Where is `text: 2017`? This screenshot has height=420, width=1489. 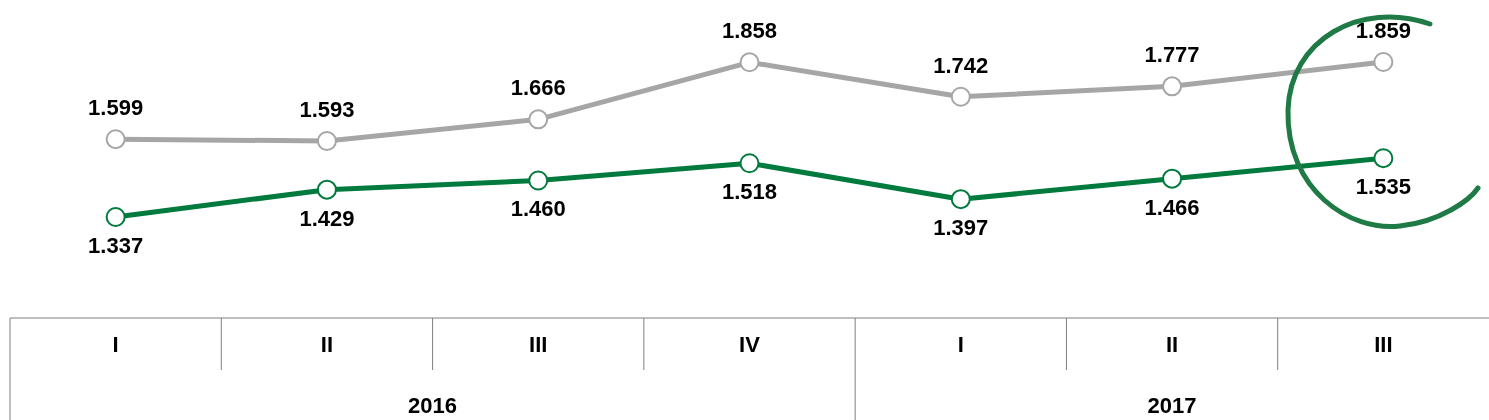 text: 2017 is located at coordinates (1172, 405).